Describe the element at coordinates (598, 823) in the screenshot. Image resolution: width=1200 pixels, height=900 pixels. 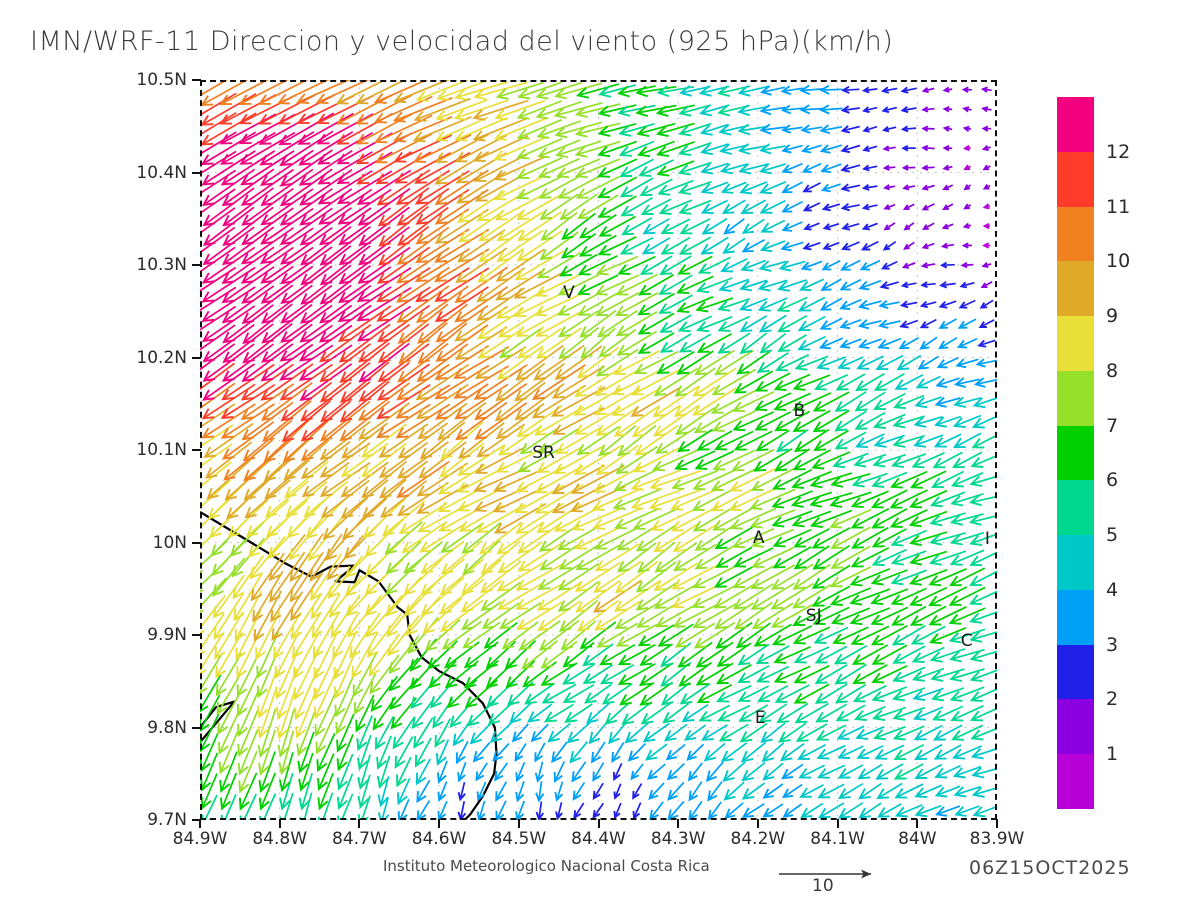
I see `x-tick-mark` at that location.